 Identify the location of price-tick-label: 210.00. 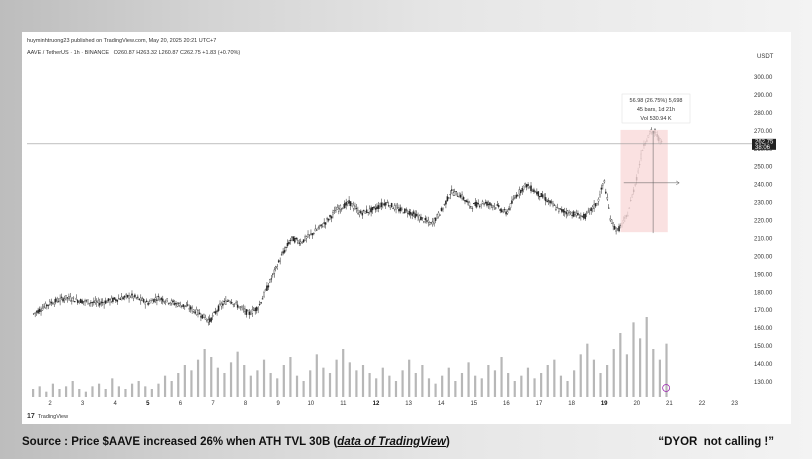
(763, 239).